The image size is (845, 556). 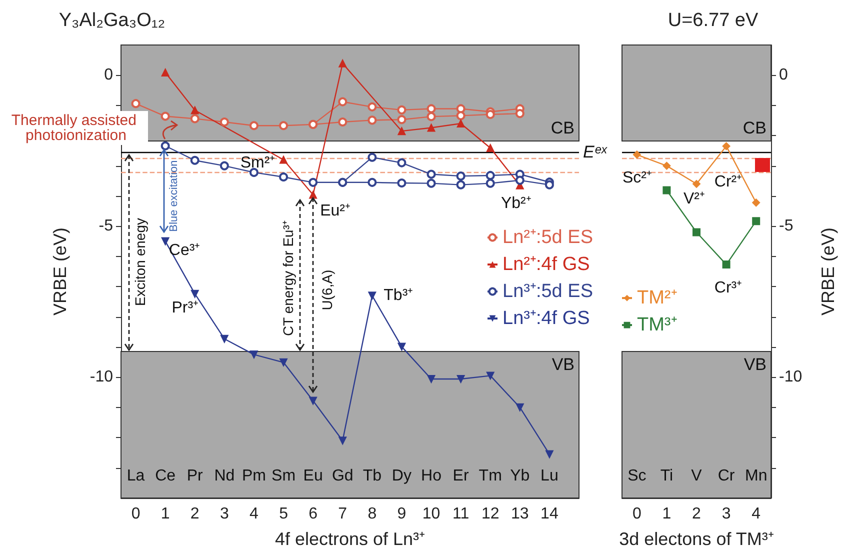 What do you see at coordinates (184, 250) in the screenshot?
I see `annotation: Ce³⁺` at bounding box center [184, 250].